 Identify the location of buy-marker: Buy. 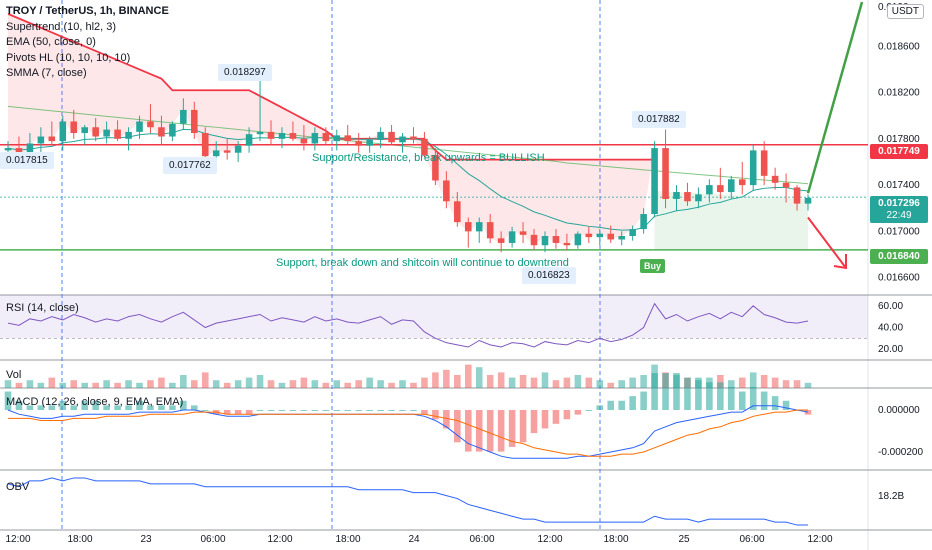
(653, 266).